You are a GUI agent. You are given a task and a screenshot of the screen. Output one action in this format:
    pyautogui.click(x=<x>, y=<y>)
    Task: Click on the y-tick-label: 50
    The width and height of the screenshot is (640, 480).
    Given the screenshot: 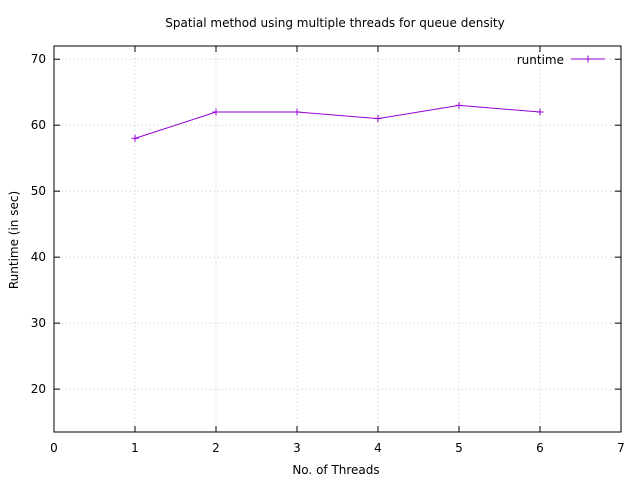 What is the action you would take?
    pyautogui.click(x=38, y=191)
    